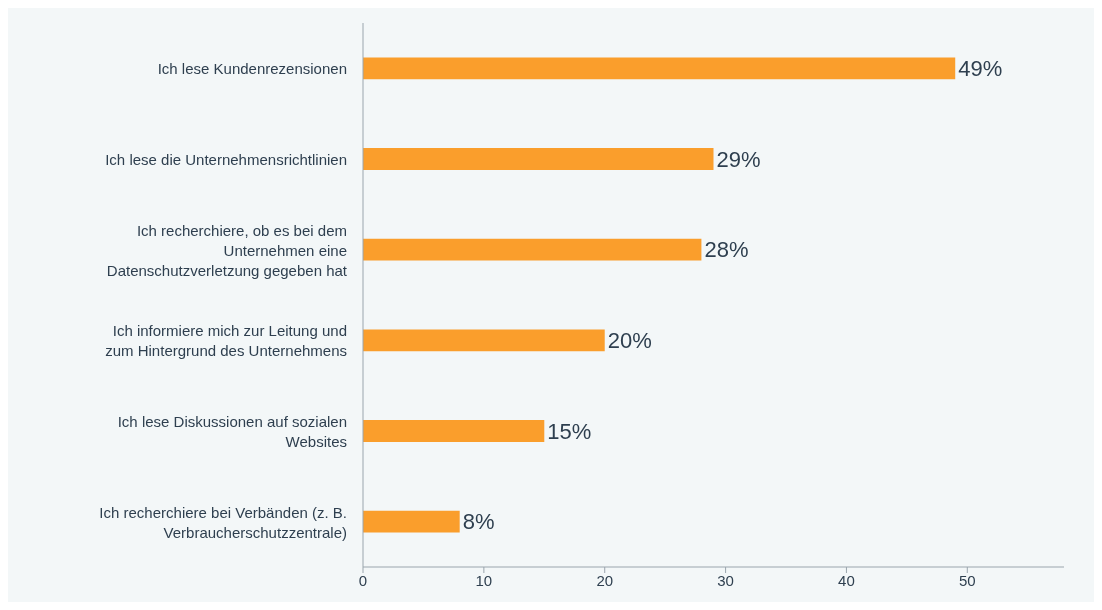 The image size is (1102, 610). What do you see at coordinates (226, 340) in the screenshot?
I see `y-tick-label: Ich informiere mich zur Leitung und zum Hintergrund des Unternehmens` at bounding box center [226, 340].